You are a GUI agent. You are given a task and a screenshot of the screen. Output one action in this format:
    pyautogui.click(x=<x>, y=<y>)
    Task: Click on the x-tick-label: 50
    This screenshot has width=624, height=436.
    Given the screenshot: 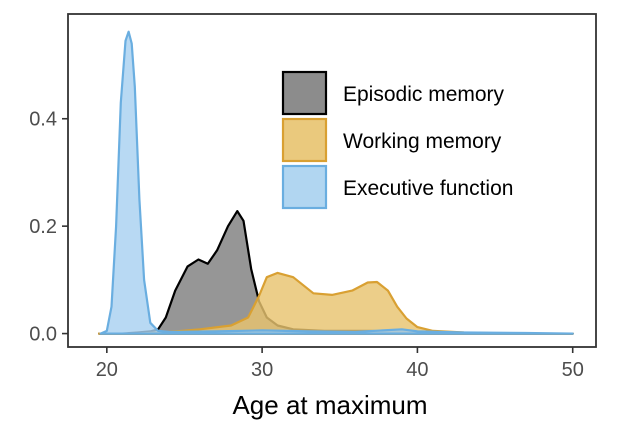 What is the action you would take?
    pyautogui.click(x=573, y=370)
    